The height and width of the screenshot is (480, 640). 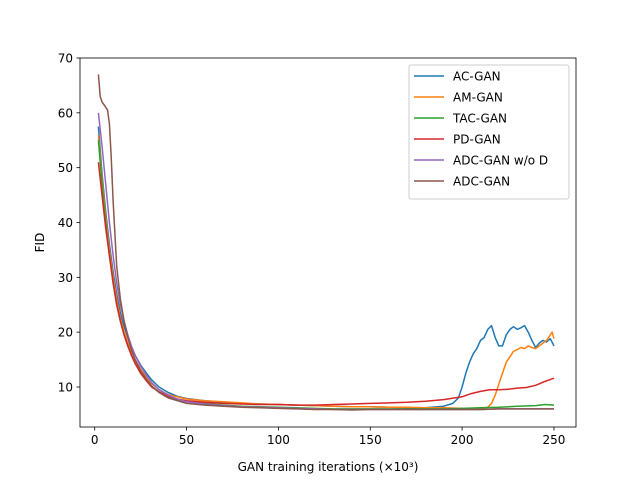 What do you see at coordinates (65, 168) in the screenshot?
I see `y-tick-label: 50` at bounding box center [65, 168].